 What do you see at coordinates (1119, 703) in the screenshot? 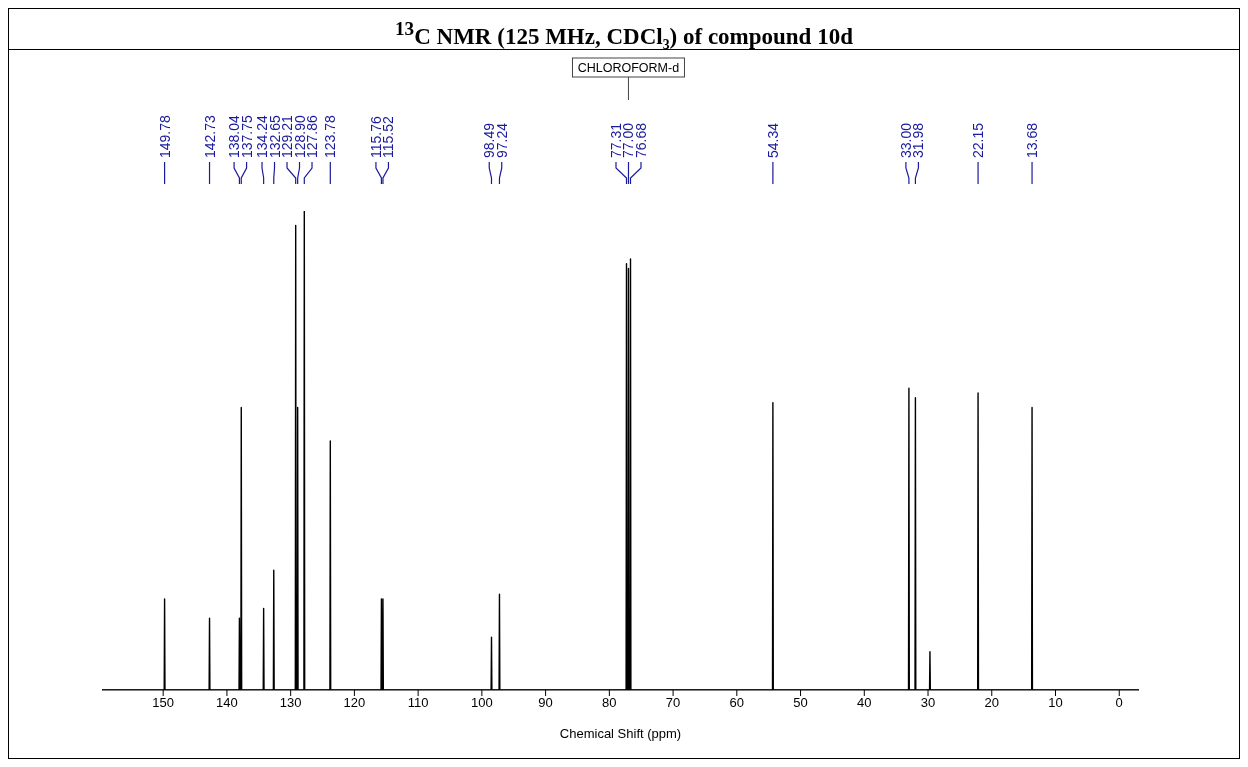
I see `x-tick-label: 0` at bounding box center [1119, 703].